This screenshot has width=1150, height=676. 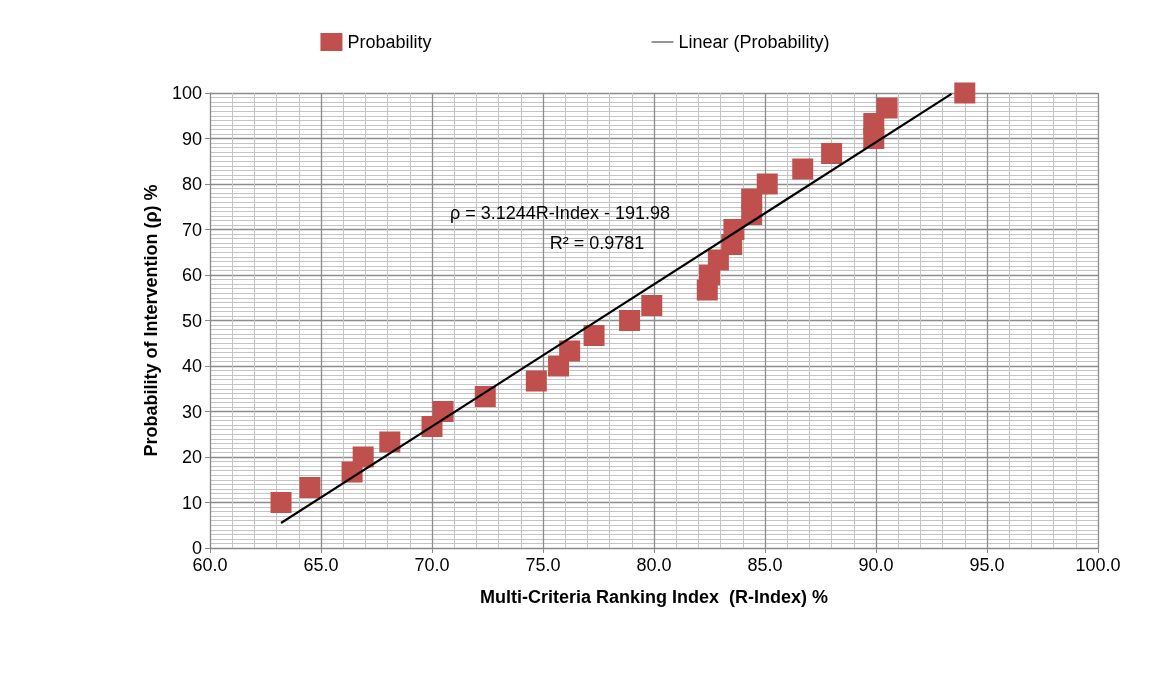 What do you see at coordinates (876, 565) in the screenshot?
I see `x-tick-label: 90.0` at bounding box center [876, 565].